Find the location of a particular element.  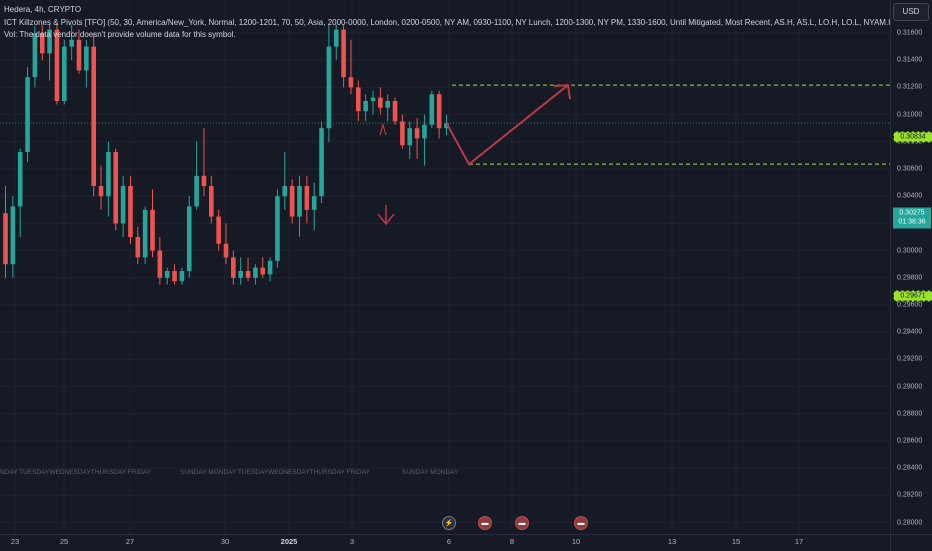

axis-corner is located at coordinates (911, 542).